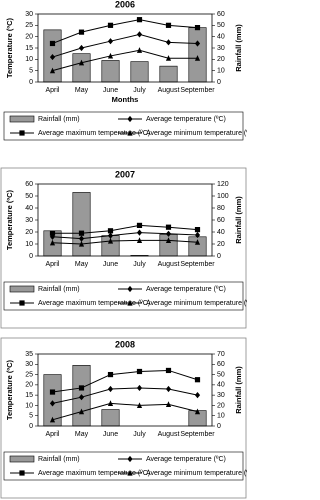 The image size is (320, 500). What do you see at coordinates (221, 48) in the screenshot?
I see `y2-tick-label: 30` at bounding box center [221, 48].